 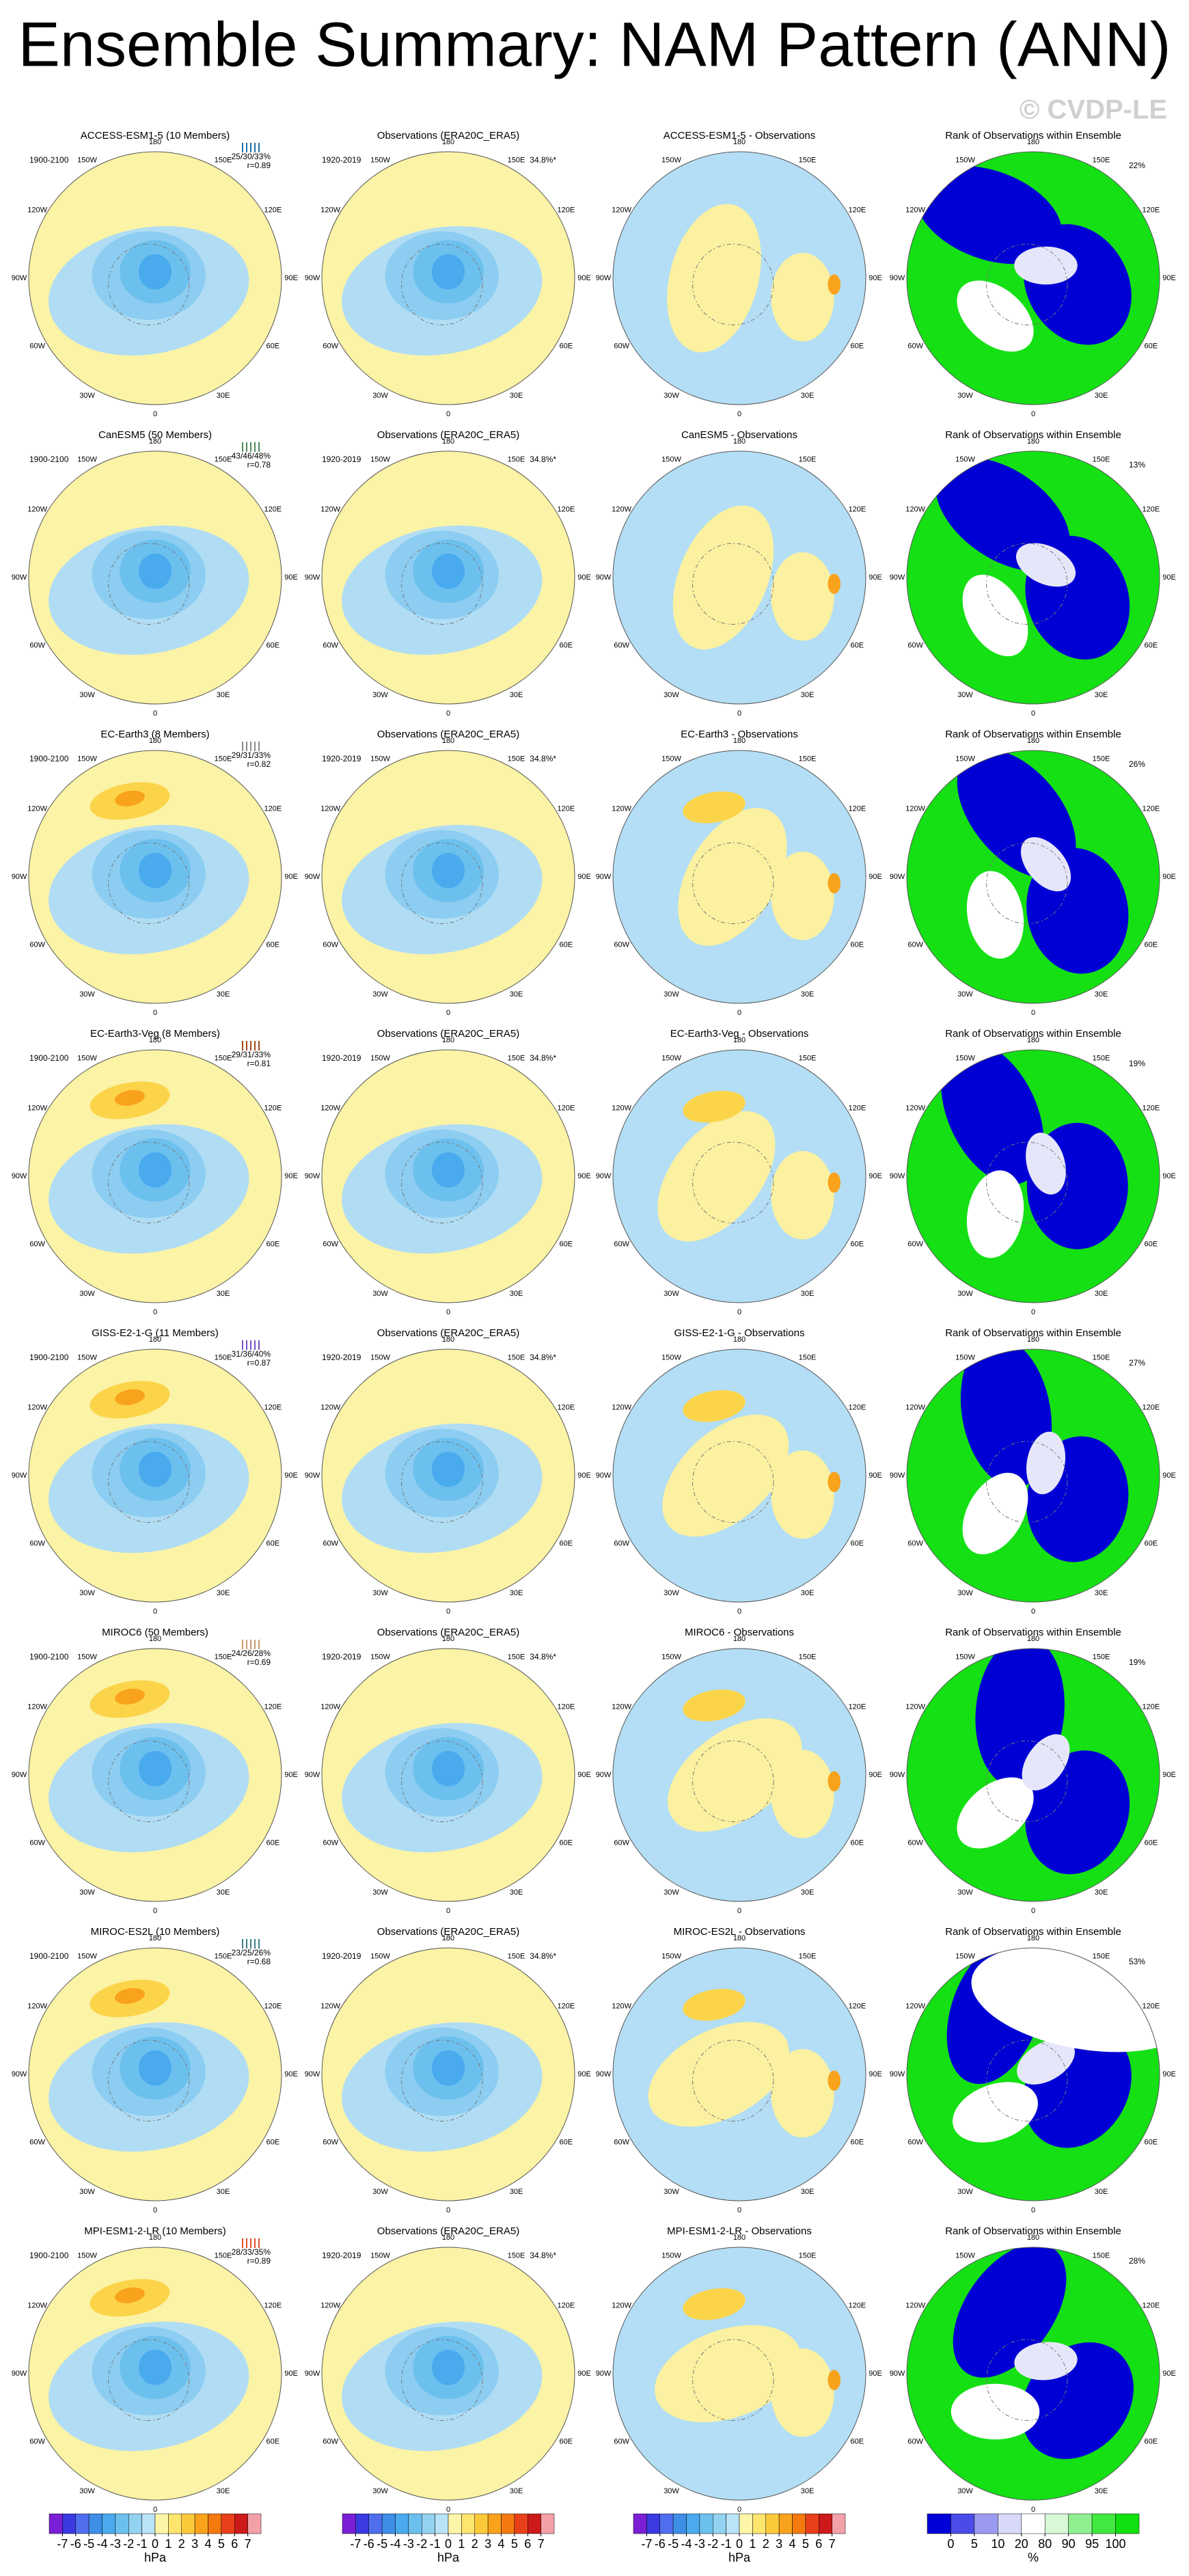 What do you see at coordinates (251, 755) in the screenshot?
I see `stats: 29/31/33%` at bounding box center [251, 755].